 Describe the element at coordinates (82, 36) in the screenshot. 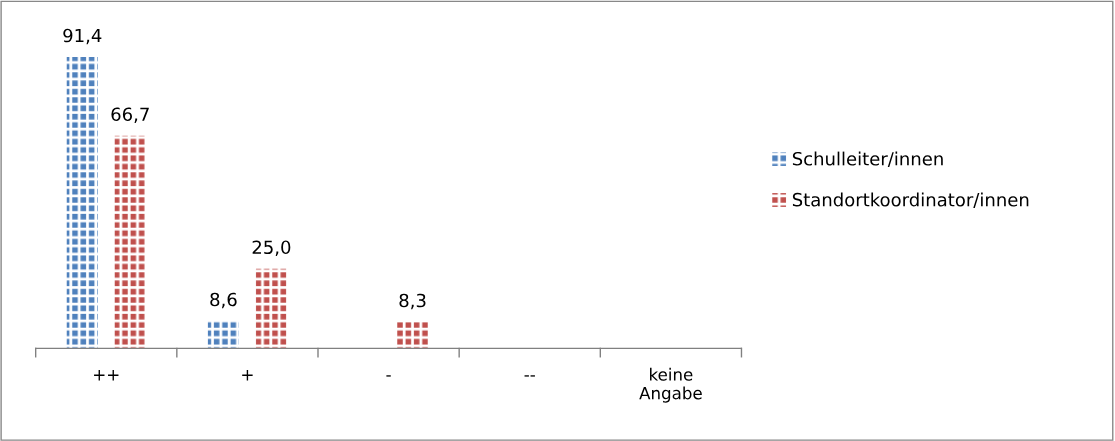

I see `data-label: 91,4` at that location.